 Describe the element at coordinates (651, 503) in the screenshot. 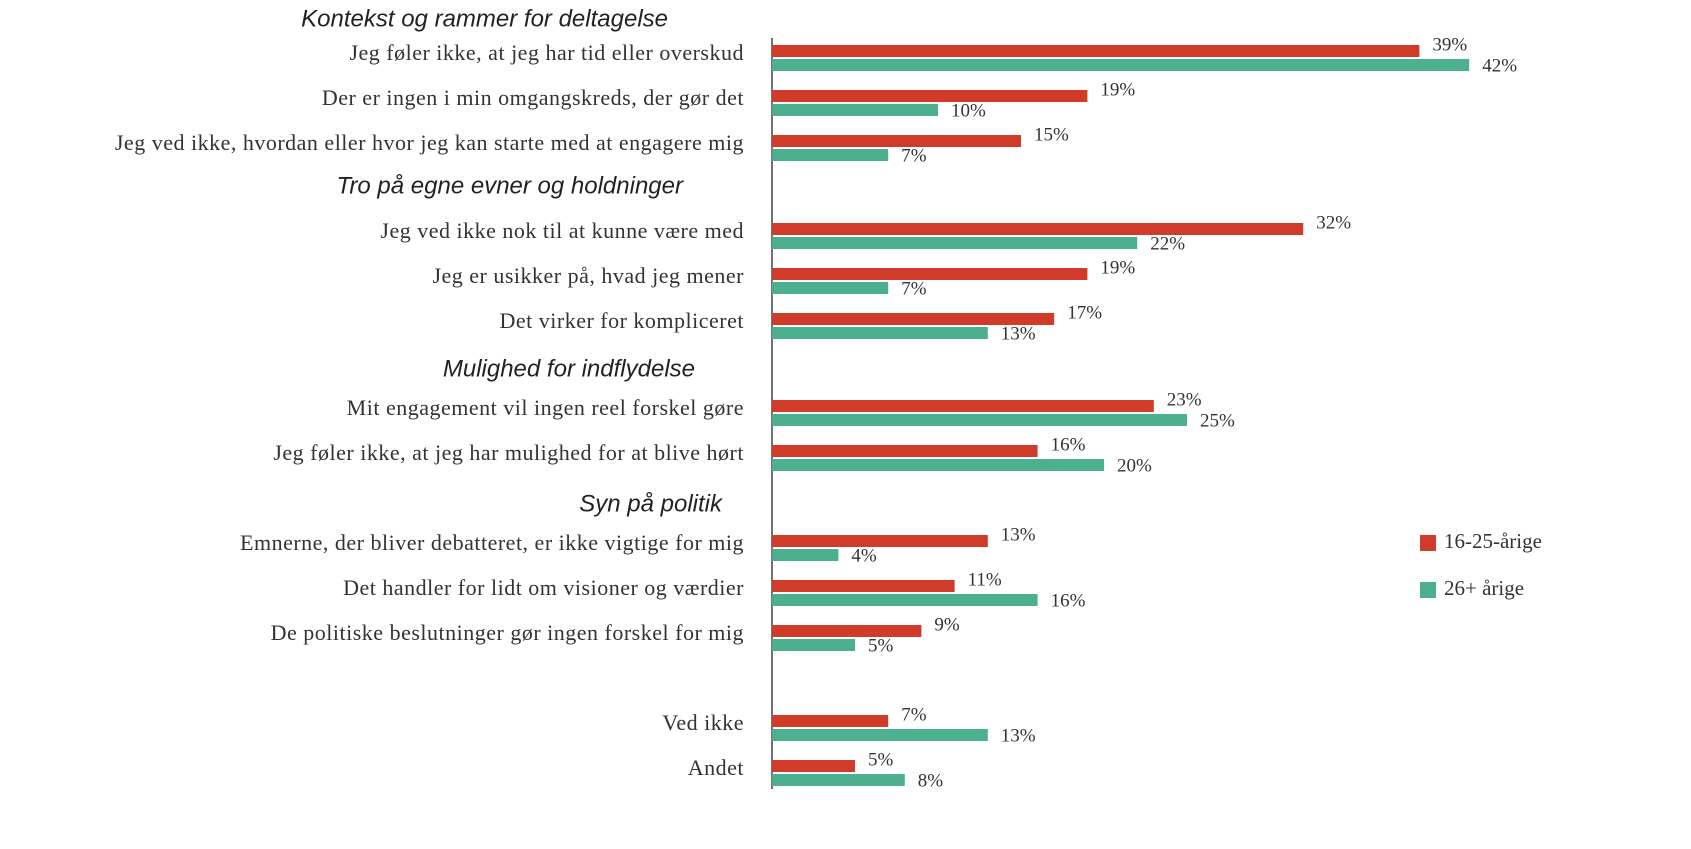

I see `section-title: Syn på politik` at that location.